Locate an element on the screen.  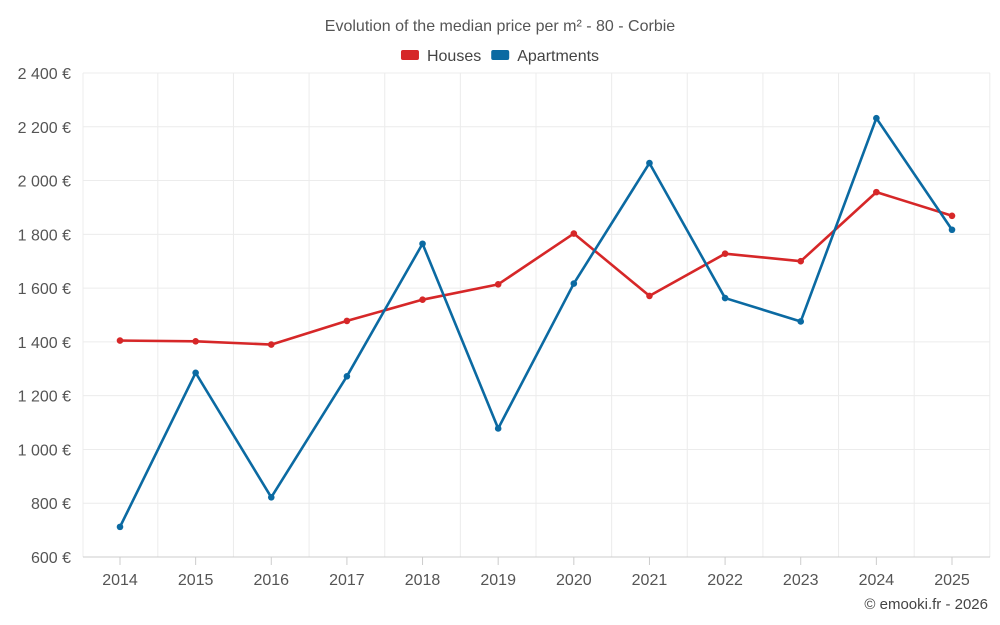
y-tick-label: 2 400 € is located at coordinates (44, 74).